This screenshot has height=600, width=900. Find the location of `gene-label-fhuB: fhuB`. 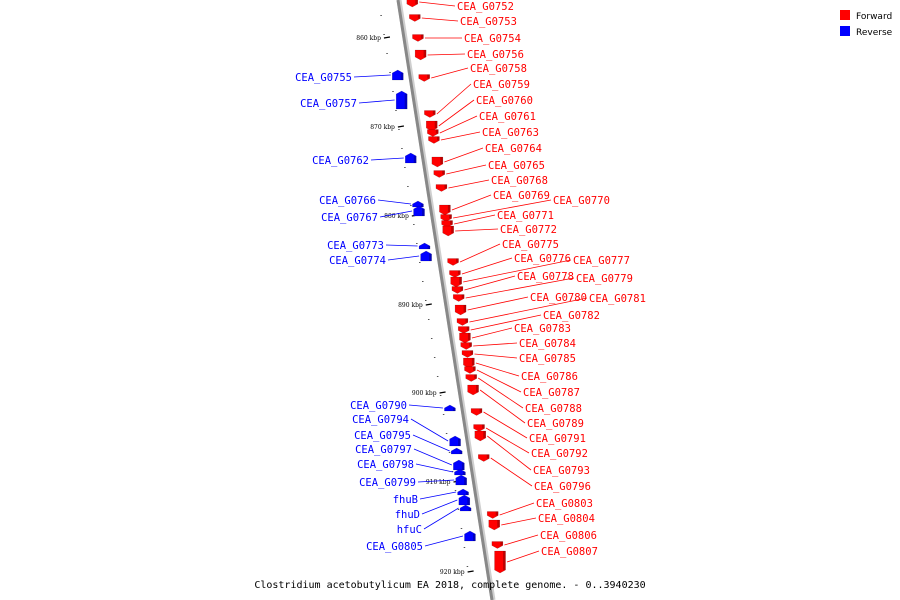

gene-label-fhuB: fhuB is located at coordinates (405, 500).